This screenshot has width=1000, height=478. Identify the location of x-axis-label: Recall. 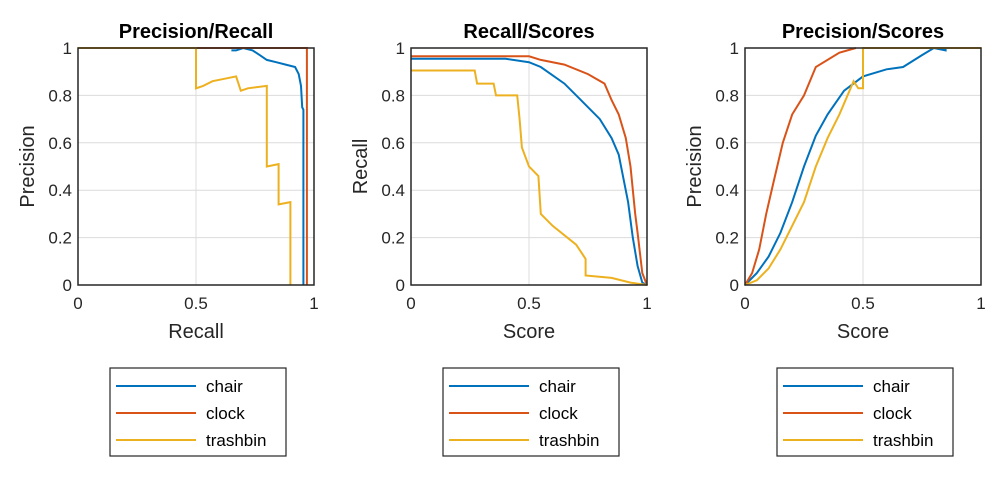
(196, 332).